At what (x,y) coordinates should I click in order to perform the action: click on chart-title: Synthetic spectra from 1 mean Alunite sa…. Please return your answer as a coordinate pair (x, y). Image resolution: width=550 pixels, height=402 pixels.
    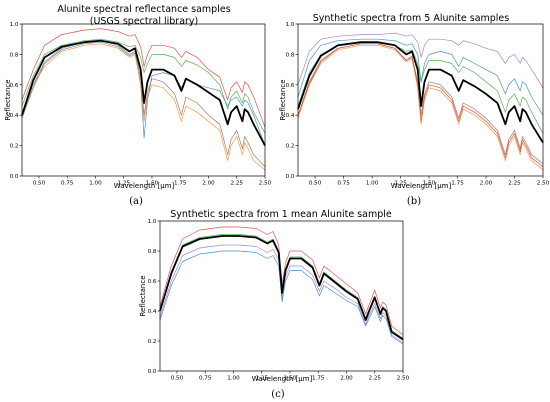
    Looking at the image, I should click on (281, 214).